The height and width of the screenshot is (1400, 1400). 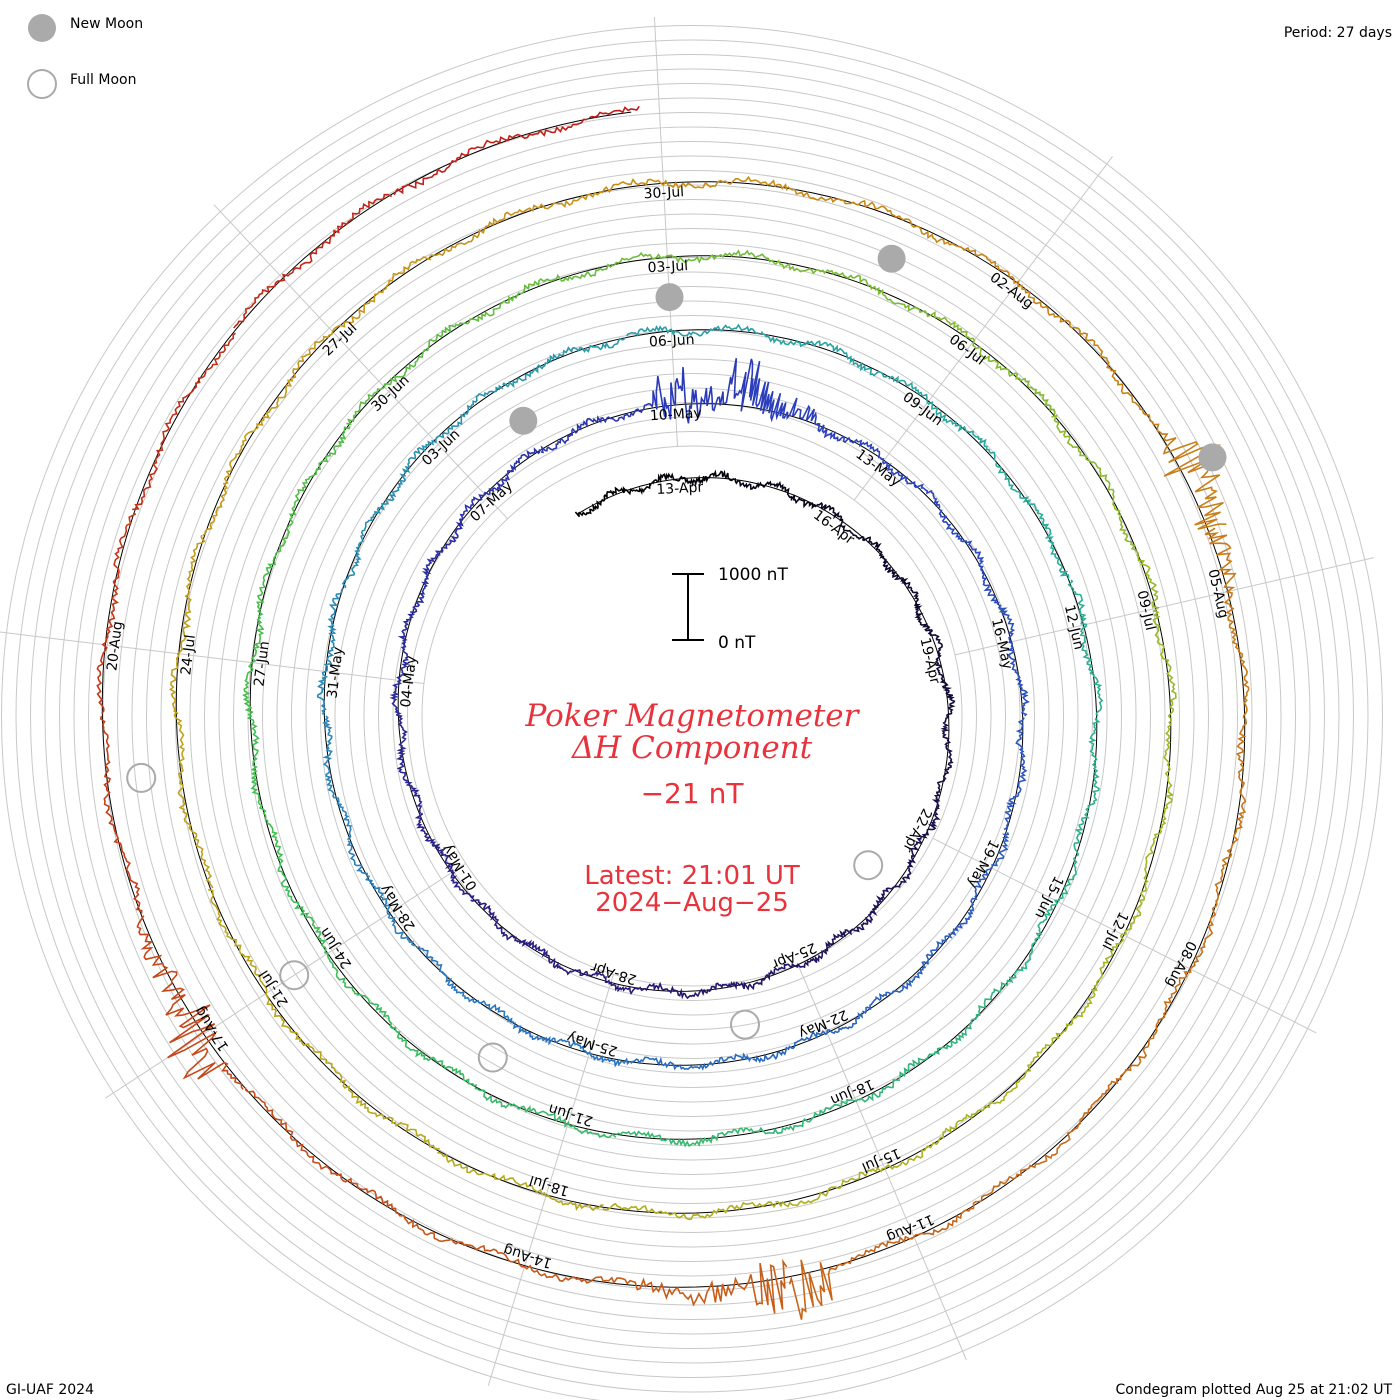 I want to click on date-label: 18-Jul, so click(x=549, y=1185).